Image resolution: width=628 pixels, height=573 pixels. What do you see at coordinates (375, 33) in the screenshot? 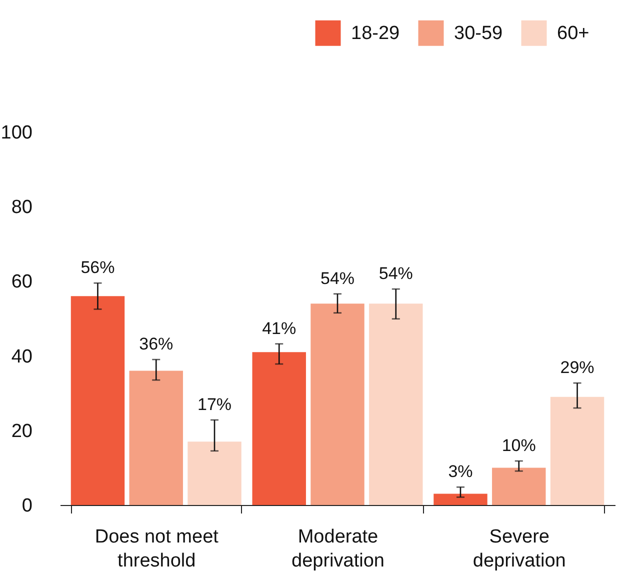
I see `legend-label: 18-29` at bounding box center [375, 33].